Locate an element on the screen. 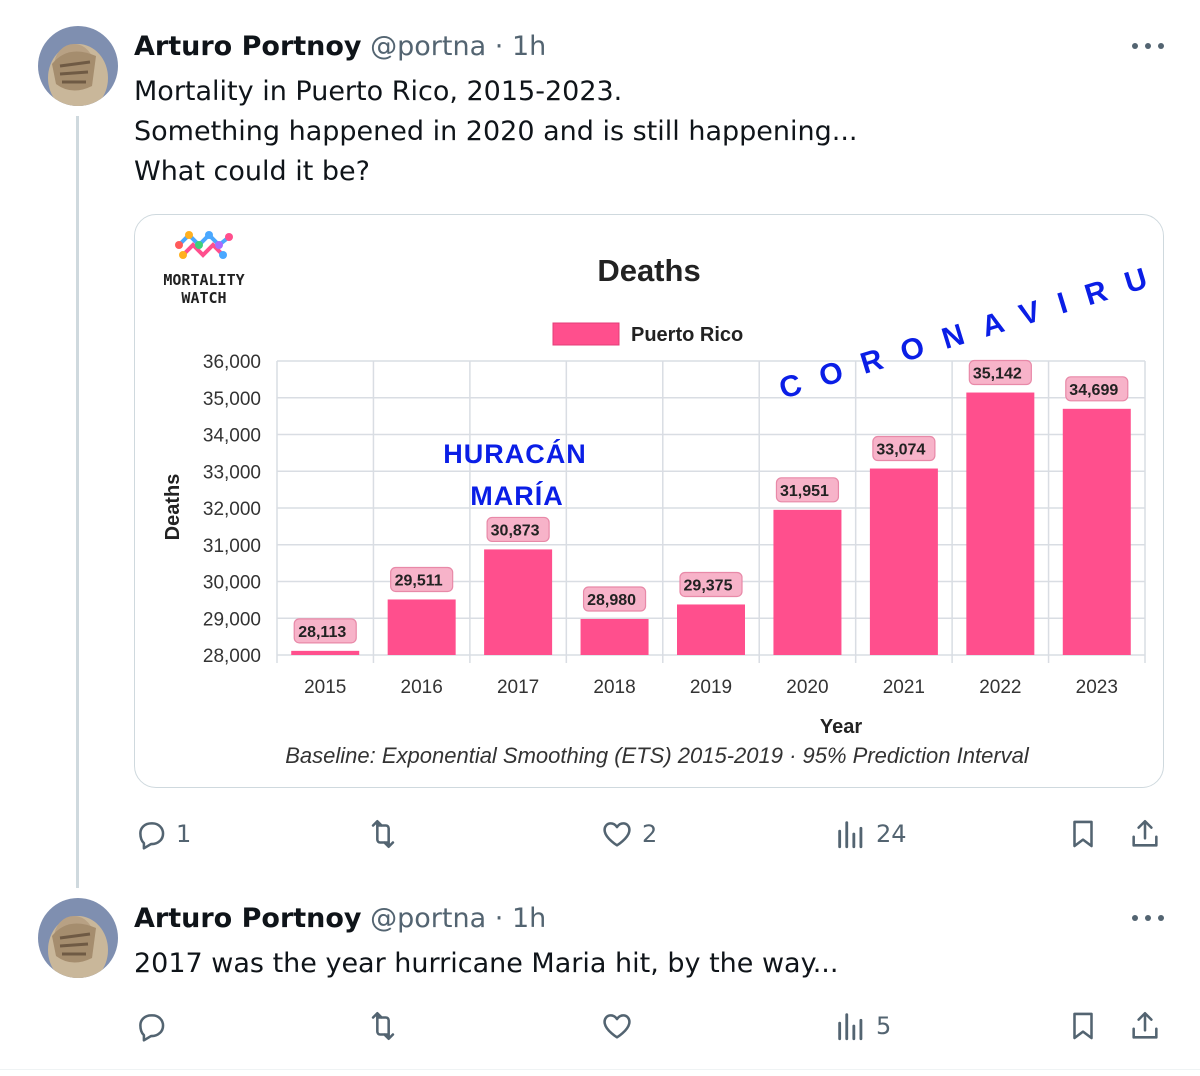 The width and height of the screenshot is (1200, 1076). x-axis-label: Year is located at coordinates (841, 727).